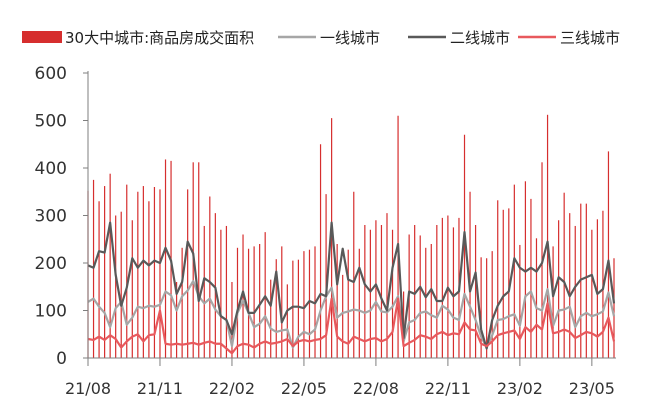 The width and height of the screenshot is (652, 417). Describe the element at coordinates (376, 388) in the screenshot. I see `x-tick-label: 22/08` at that location.